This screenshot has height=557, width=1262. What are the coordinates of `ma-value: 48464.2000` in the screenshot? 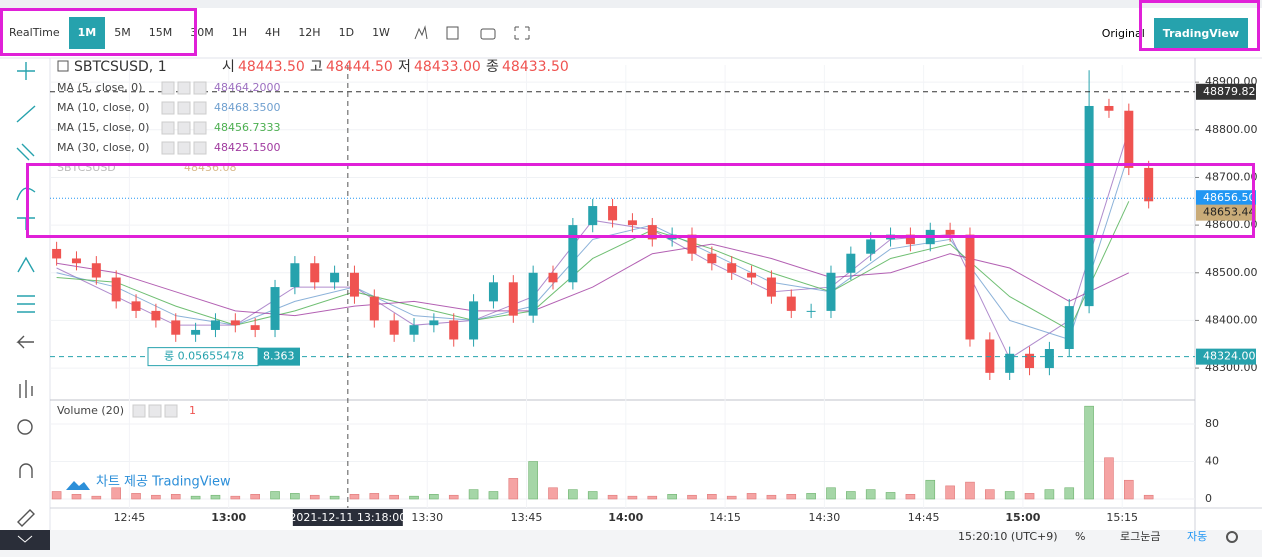 It's located at (247, 87).